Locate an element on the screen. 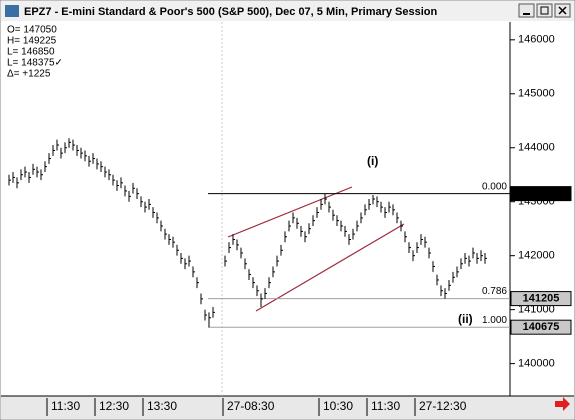  y-tick-label: 145000 is located at coordinates (536, 94).